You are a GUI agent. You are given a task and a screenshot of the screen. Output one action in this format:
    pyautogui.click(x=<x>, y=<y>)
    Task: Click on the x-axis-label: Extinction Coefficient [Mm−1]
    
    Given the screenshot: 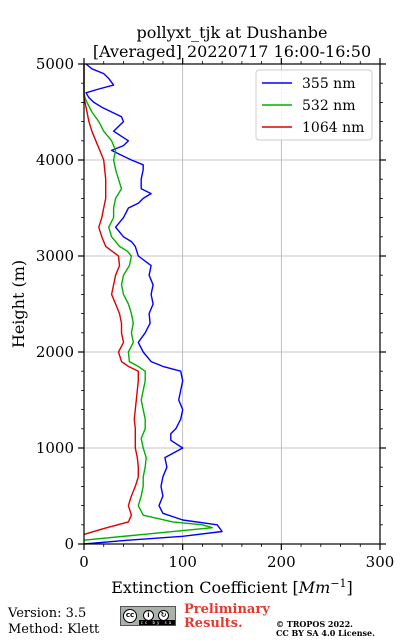 What is the action you would take?
    pyautogui.click(x=232, y=587)
    